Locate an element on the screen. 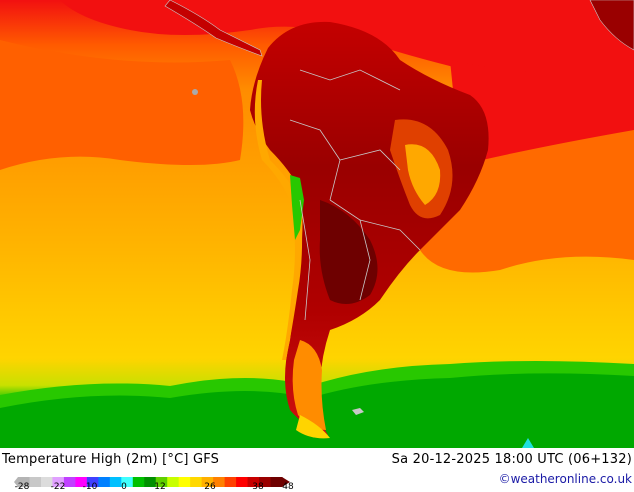 The width and height of the screenshot is (634, 492). central-america is located at coordinates (213, 28).